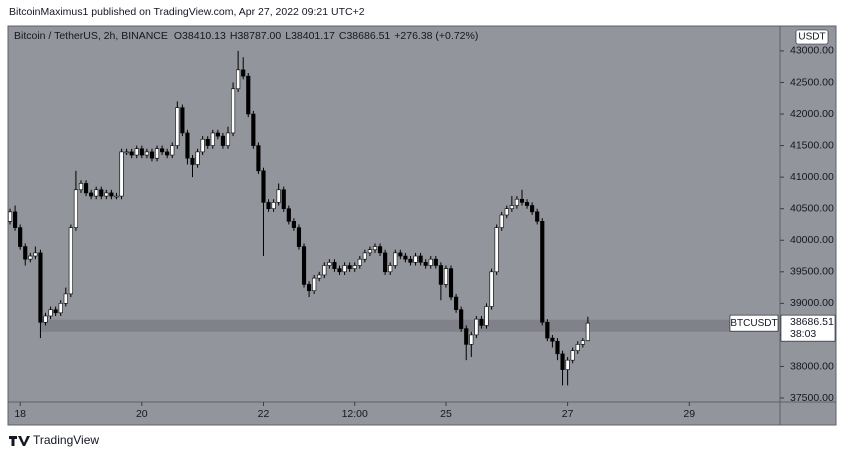 This screenshot has height=457, width=850. I want to click on y-tick-label: 39000.00, so click(812, 303).